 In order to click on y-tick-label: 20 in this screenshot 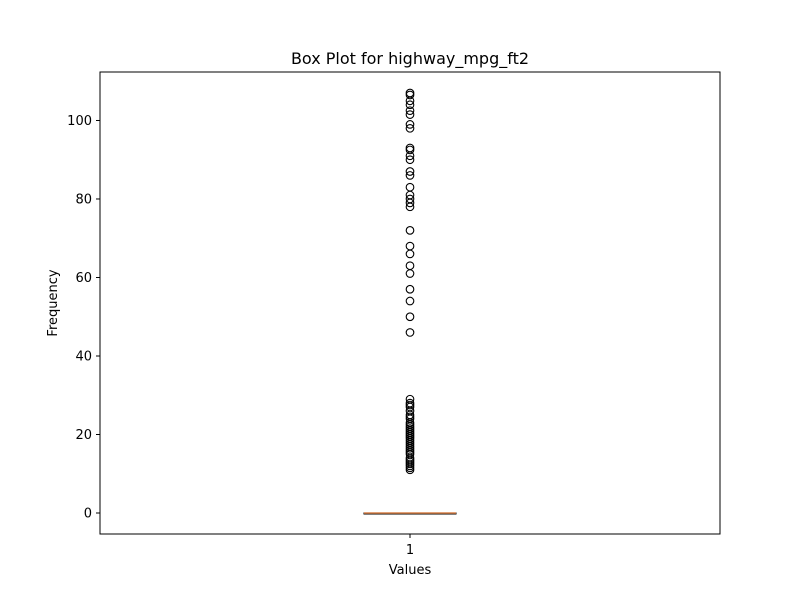, I will do `click(83, 435)`.